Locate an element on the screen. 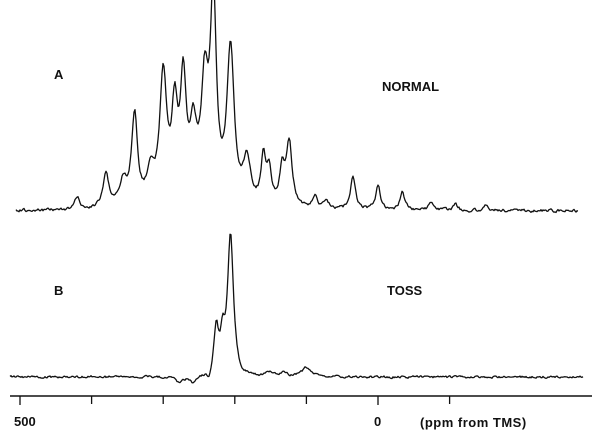  x-tick-label-0: 0 is located at coordinates (377, 421).